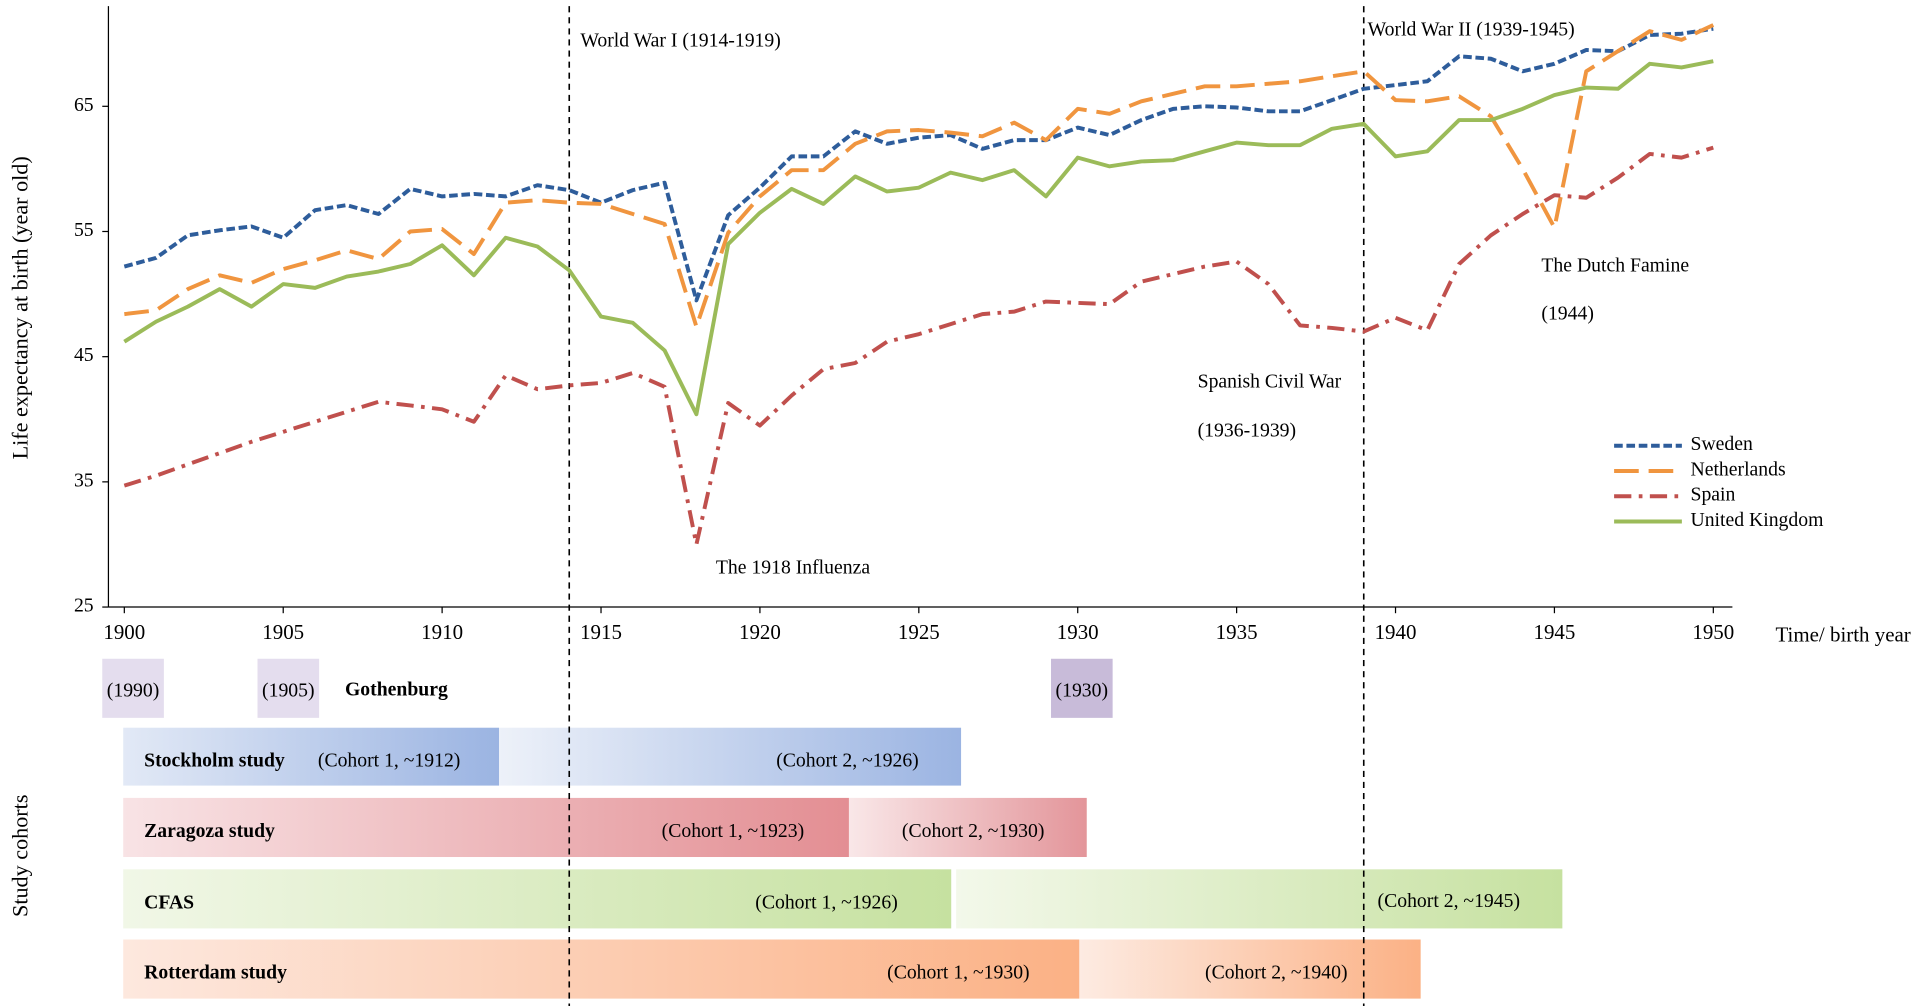 The height and width of the screenshot is (1006, 1932). Describe the element at coordinates (826, 902) in the screenshot. I see `cohort-label: (Cohort 1, ~1926)` at that location.